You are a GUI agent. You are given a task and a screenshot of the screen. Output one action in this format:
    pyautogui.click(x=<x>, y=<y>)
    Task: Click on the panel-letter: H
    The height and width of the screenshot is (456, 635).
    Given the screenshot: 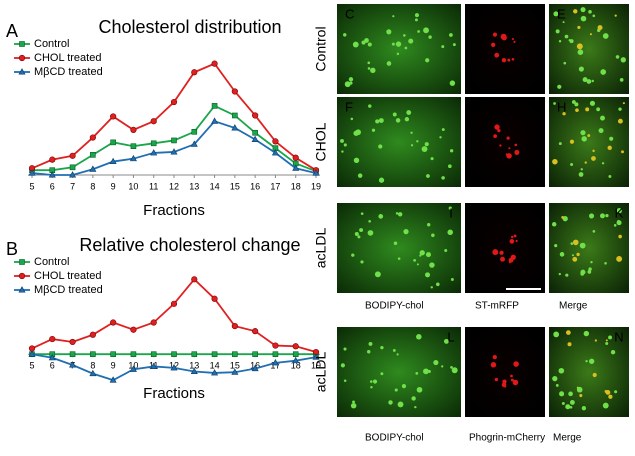 What is the action you would take?
    pyautogui.click(x=561, y=106)
    